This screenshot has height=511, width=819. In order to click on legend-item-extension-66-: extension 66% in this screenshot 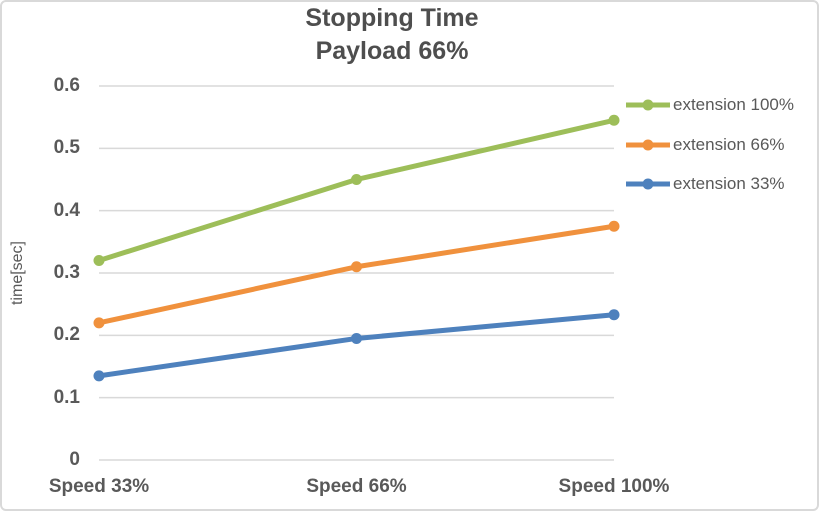, I will do `click(705, 145)`.